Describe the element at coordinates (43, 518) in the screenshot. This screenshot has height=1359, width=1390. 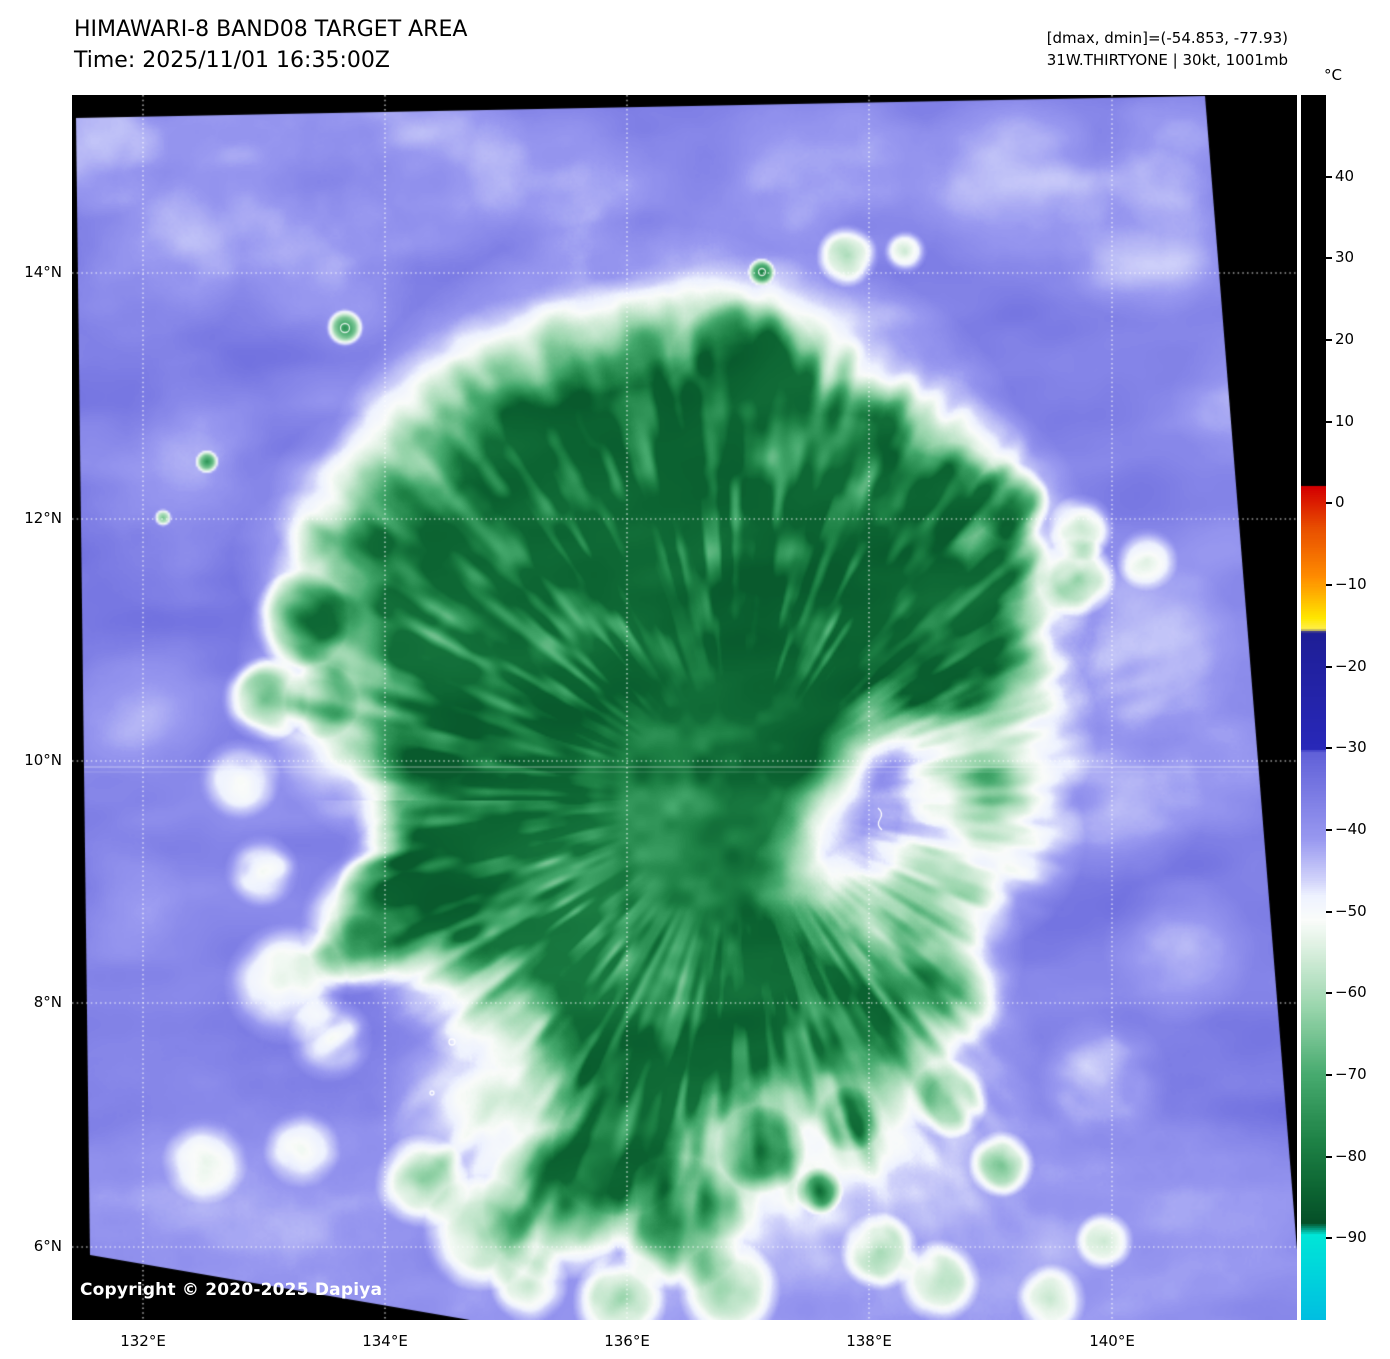
I see `lat-tick-label: 12°N` at that location.